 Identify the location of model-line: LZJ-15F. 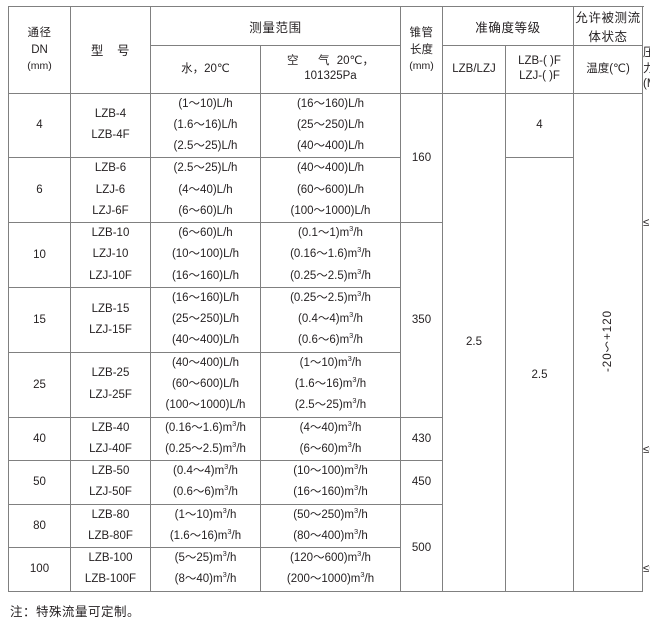
(110, 329).